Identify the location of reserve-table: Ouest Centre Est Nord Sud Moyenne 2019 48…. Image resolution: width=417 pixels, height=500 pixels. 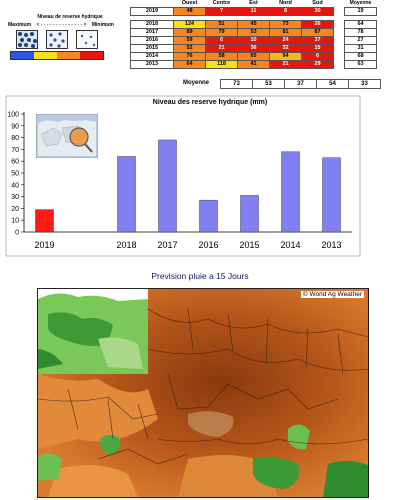
(253, 34).